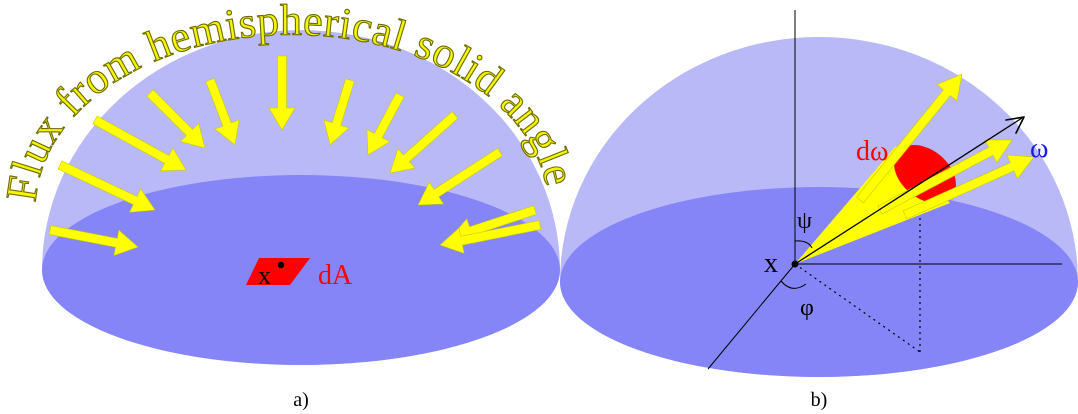  I want to click on polar-angle-label: ψ, so click(804, 221).